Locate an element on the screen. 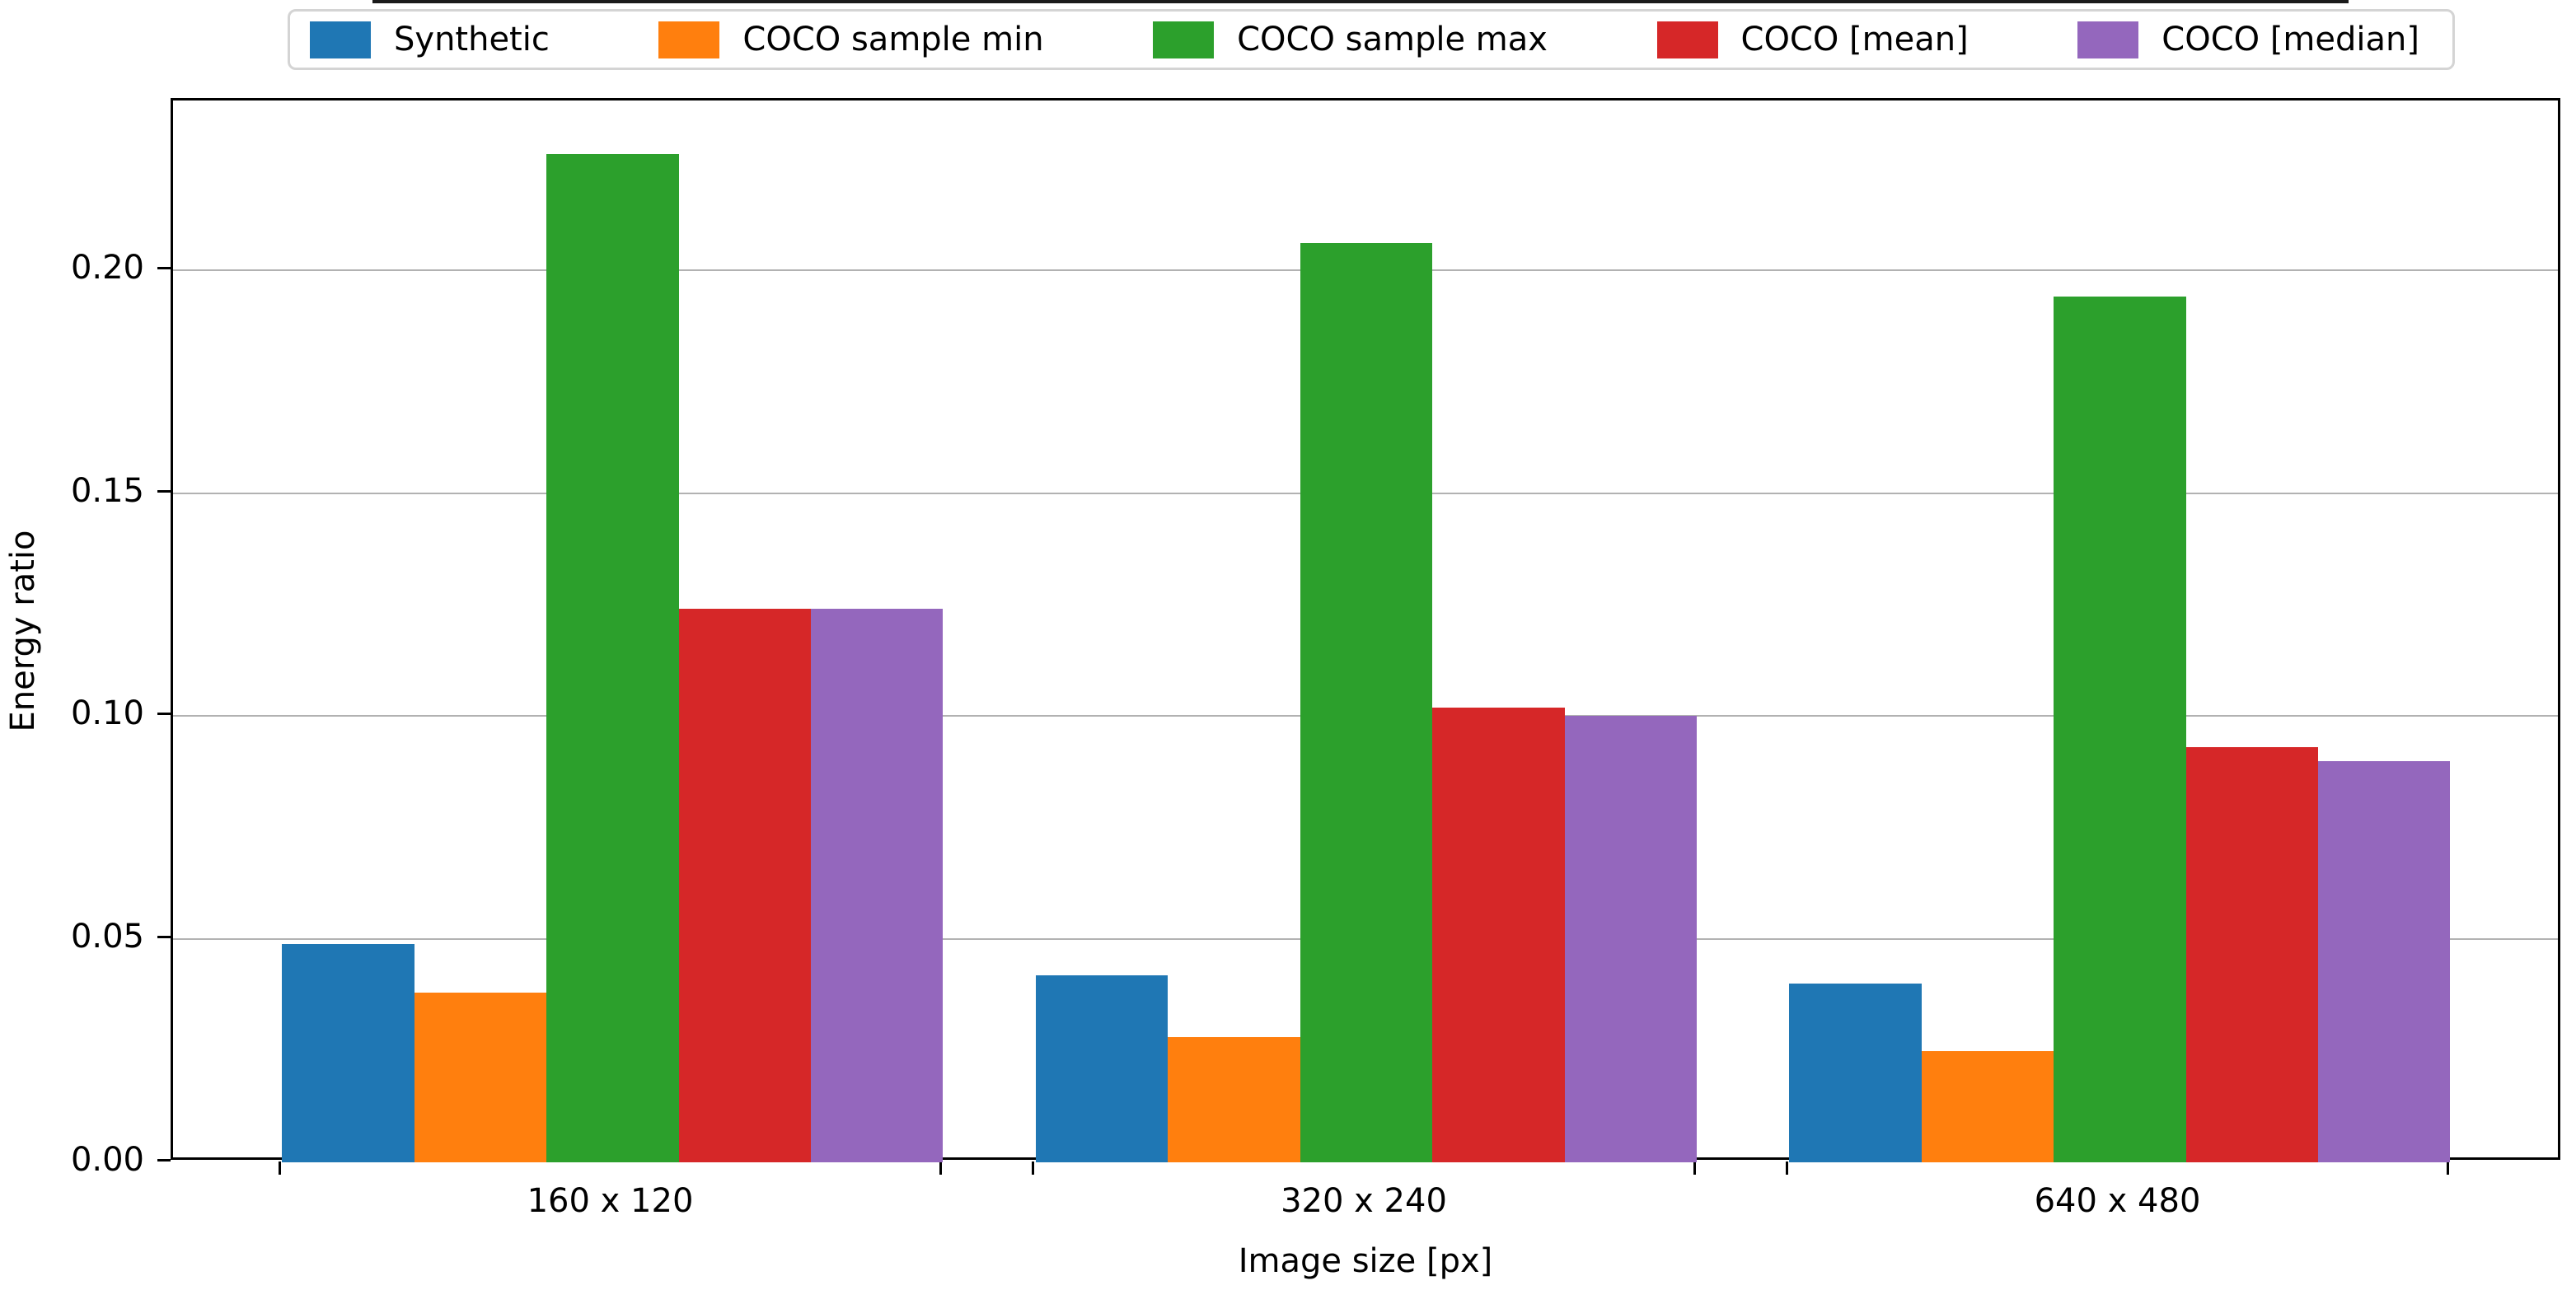 This screenshot has width=2576, height=1290. y-tick-label-0.15: 0.15 is located at coordinates (107, 490).